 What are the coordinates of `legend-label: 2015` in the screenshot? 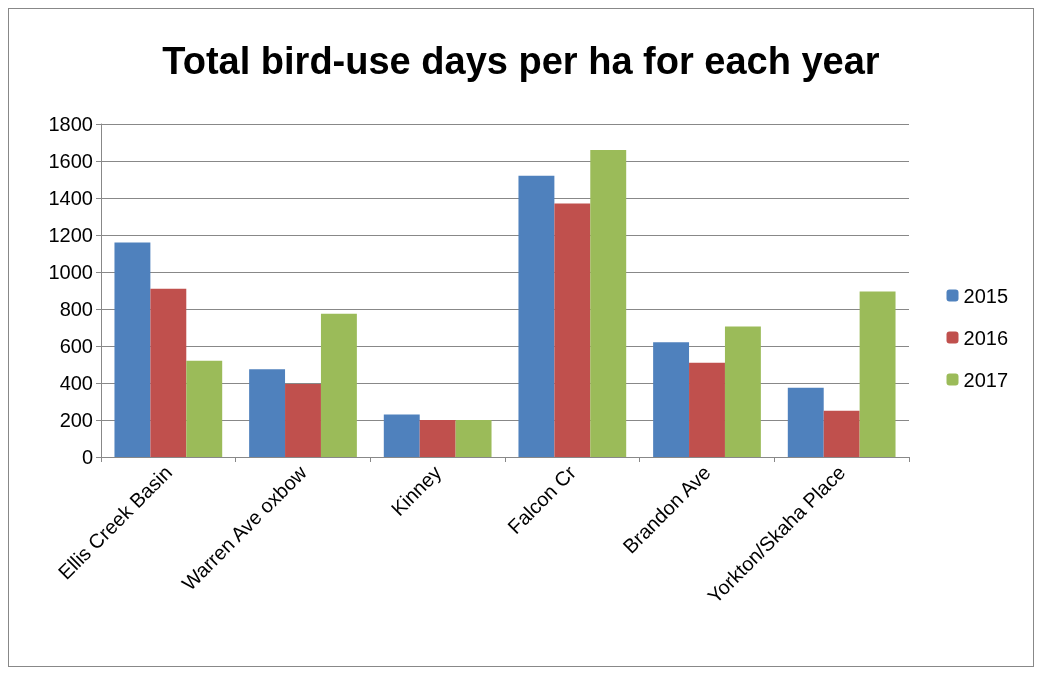 It's located at (986, 295).